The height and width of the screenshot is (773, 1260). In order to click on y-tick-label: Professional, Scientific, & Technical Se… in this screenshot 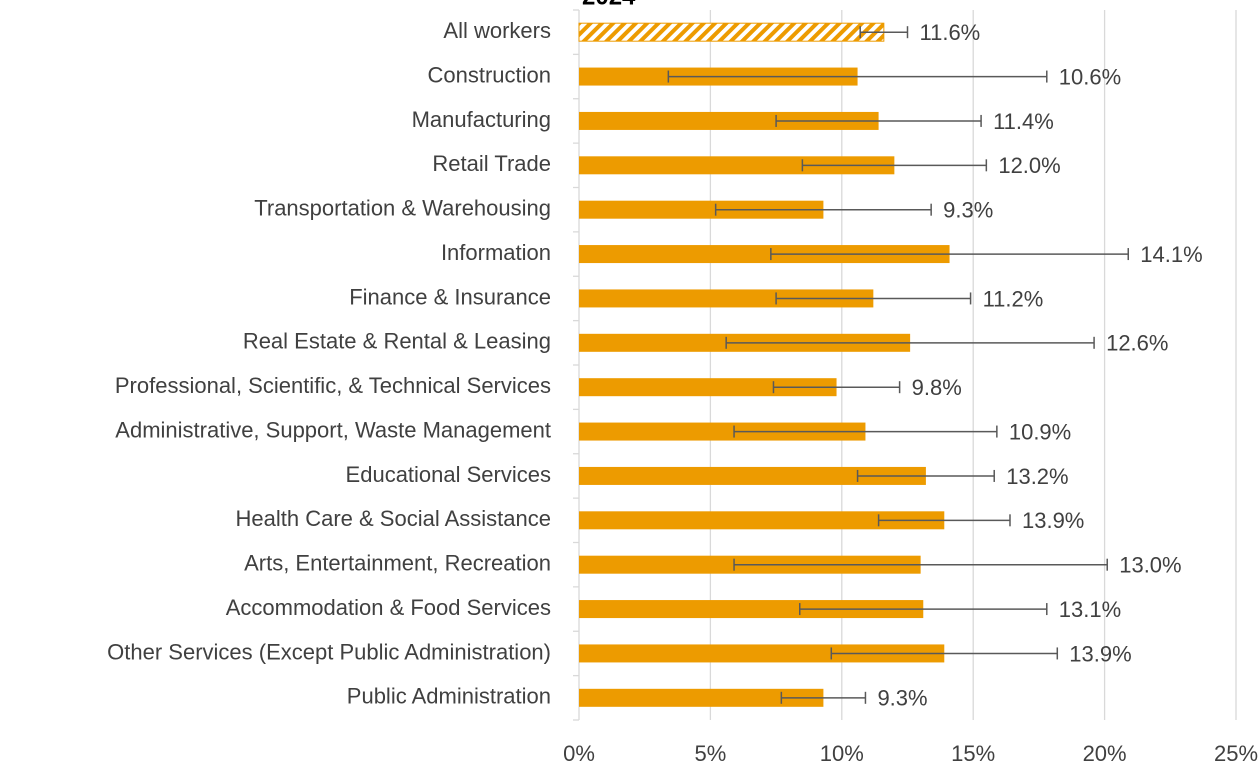, I will do `click(333, 385)`.